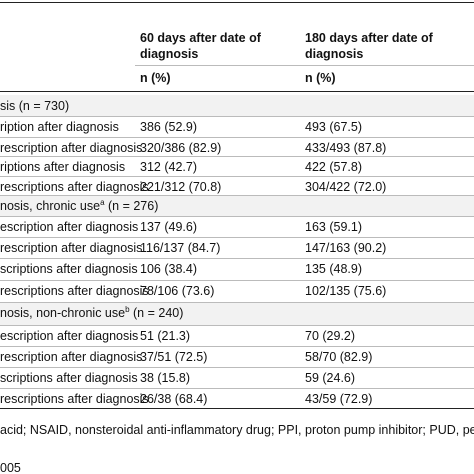 This screenshot has height=474, width=474. I want to click on cell: 38 (15.8), so click(165, 378).